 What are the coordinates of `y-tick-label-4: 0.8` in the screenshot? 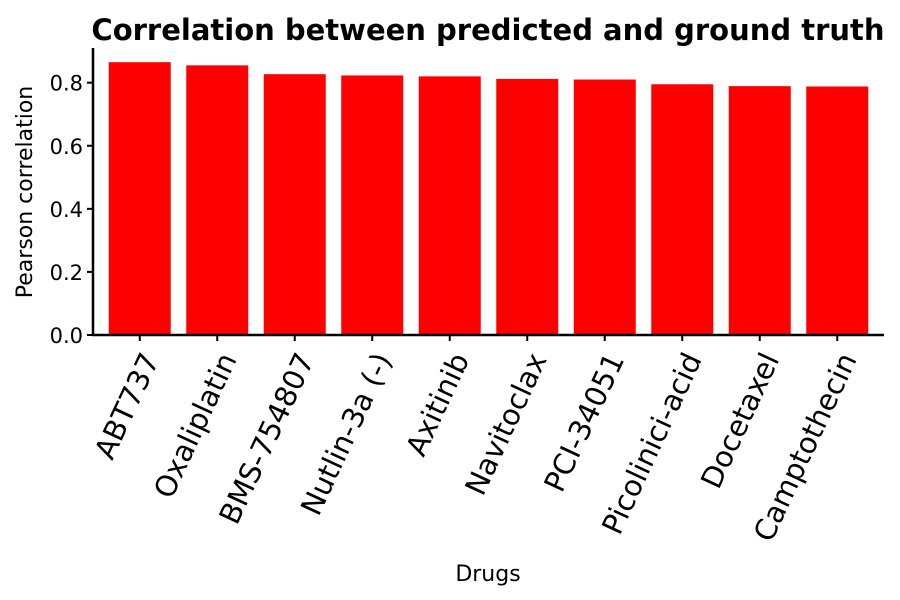 It's located at (66, 84).